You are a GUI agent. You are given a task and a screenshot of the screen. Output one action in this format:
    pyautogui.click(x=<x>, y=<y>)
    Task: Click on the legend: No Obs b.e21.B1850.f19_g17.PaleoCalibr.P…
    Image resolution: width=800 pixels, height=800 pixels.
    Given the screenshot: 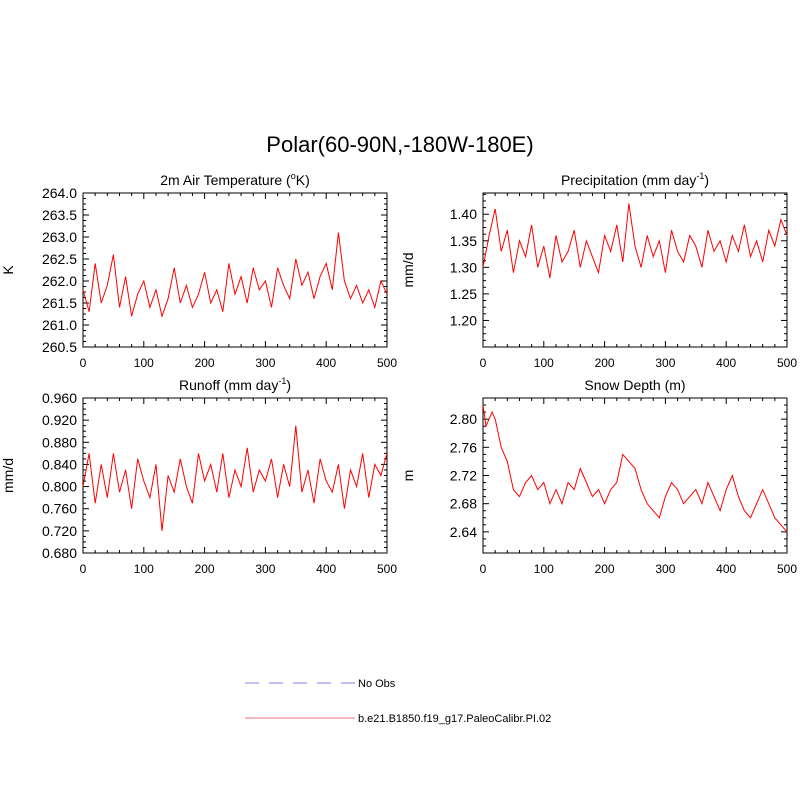 What is the action you would take?
    pyautogui.click(x=398, y=701)
    